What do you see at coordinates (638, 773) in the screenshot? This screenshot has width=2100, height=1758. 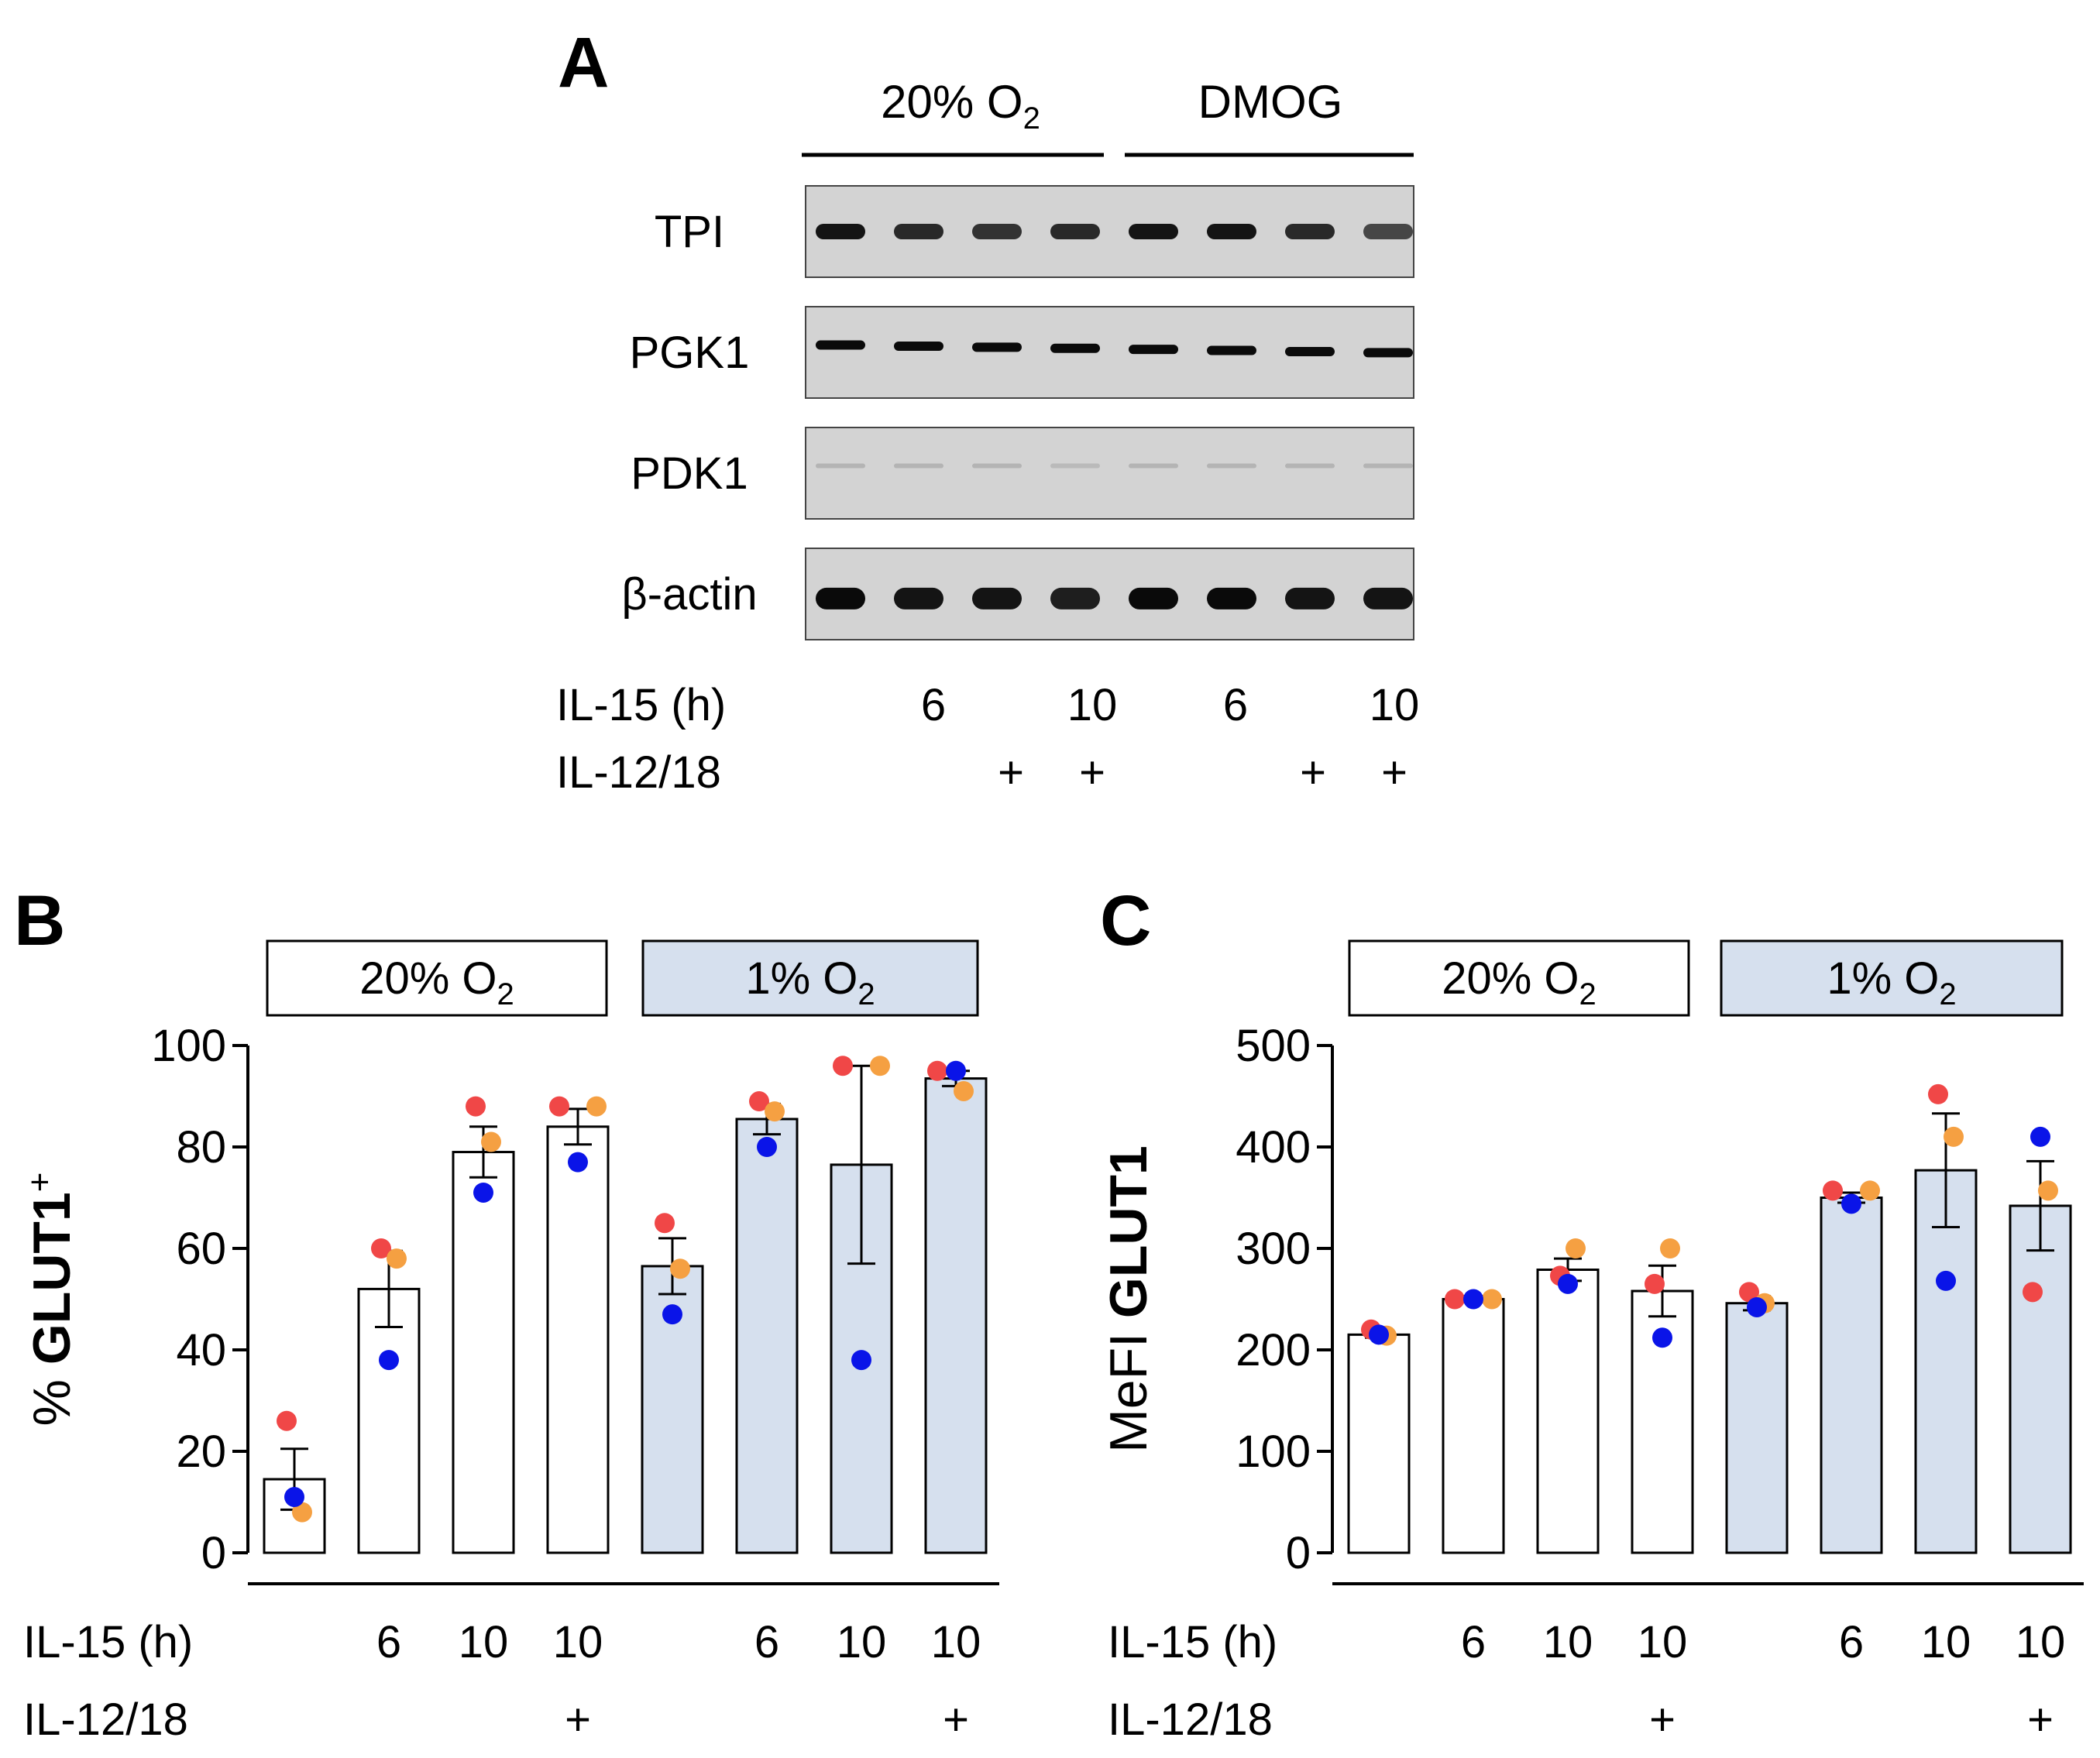 I see `panel-a-il1218-row-label: IL-12/18` at bounding box center [638, 773].